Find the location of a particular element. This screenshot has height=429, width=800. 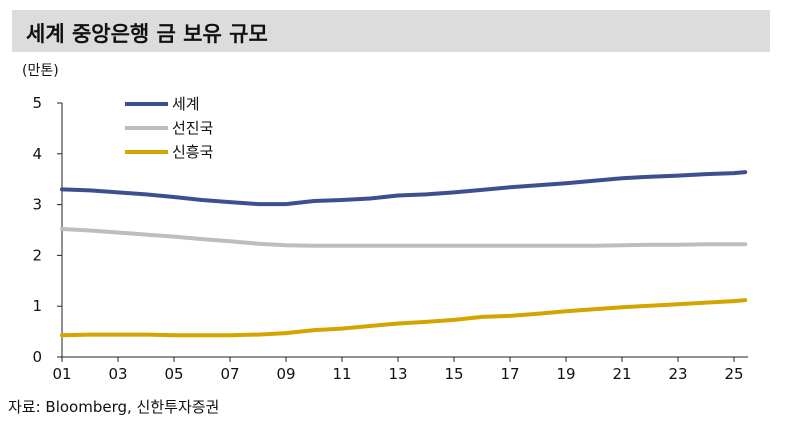

y-tick-label-2: 2 is located at coordinates (37, 255).